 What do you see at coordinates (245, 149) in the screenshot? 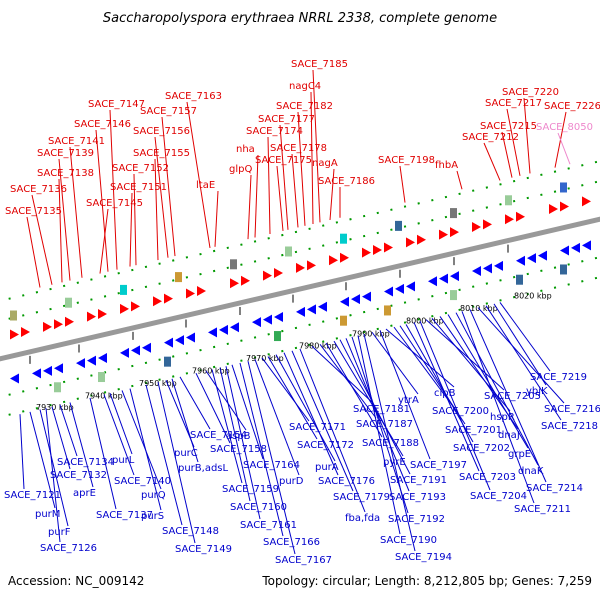
I see `top-gene-label: nha` at bounding box center [245, 149].